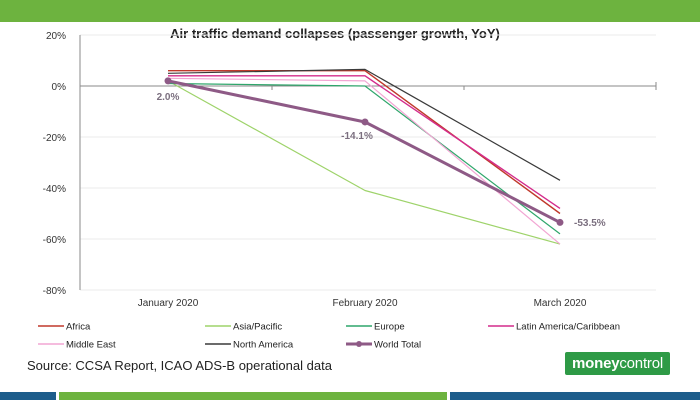 This screenshot has width=700, height=400. Describe the element at coordinates (397, 345) in the screenshot. I see `legend-label-world-total: World Total` at that location.